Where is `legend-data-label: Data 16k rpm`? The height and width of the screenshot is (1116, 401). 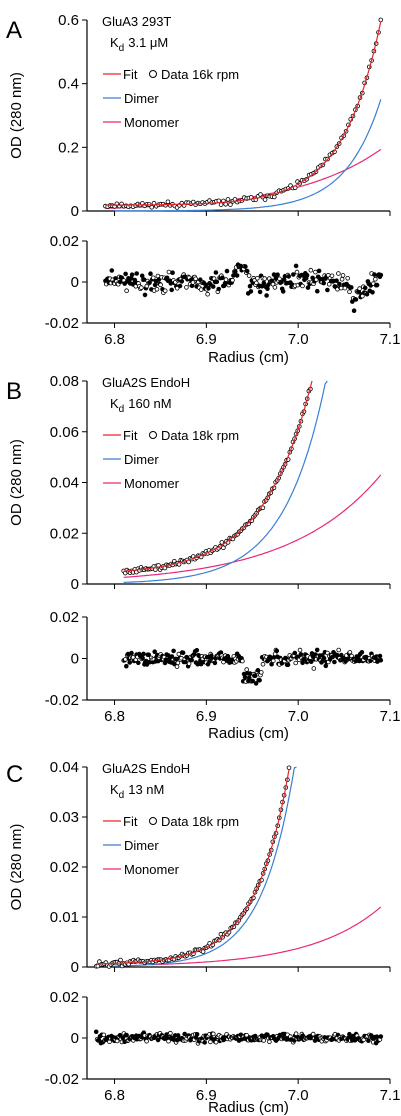 legend-data-label: Data 16k rpm is located at coordinates (200, 74).